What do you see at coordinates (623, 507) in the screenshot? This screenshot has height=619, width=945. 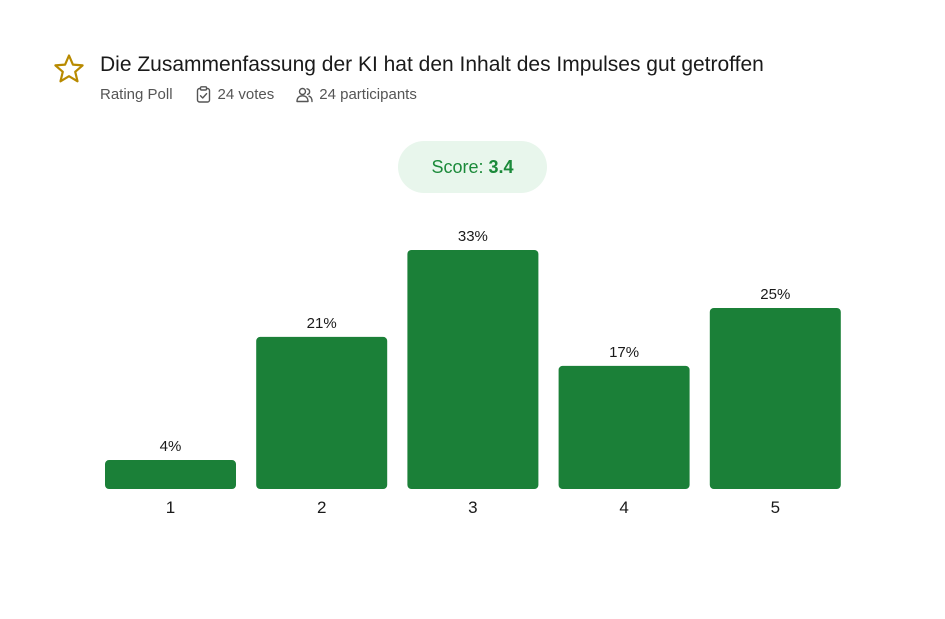 I see `tick-label-4: 4` at bounding box center [623, 507].